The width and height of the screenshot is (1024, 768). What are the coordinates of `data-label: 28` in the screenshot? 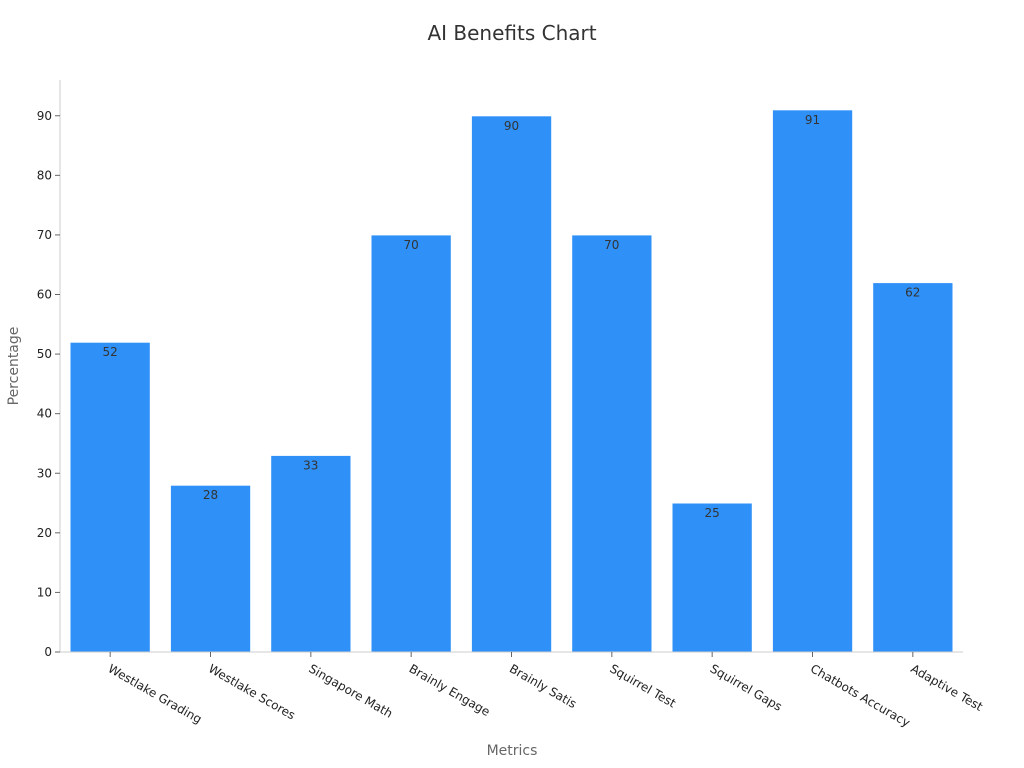 It's located at (210, 495).